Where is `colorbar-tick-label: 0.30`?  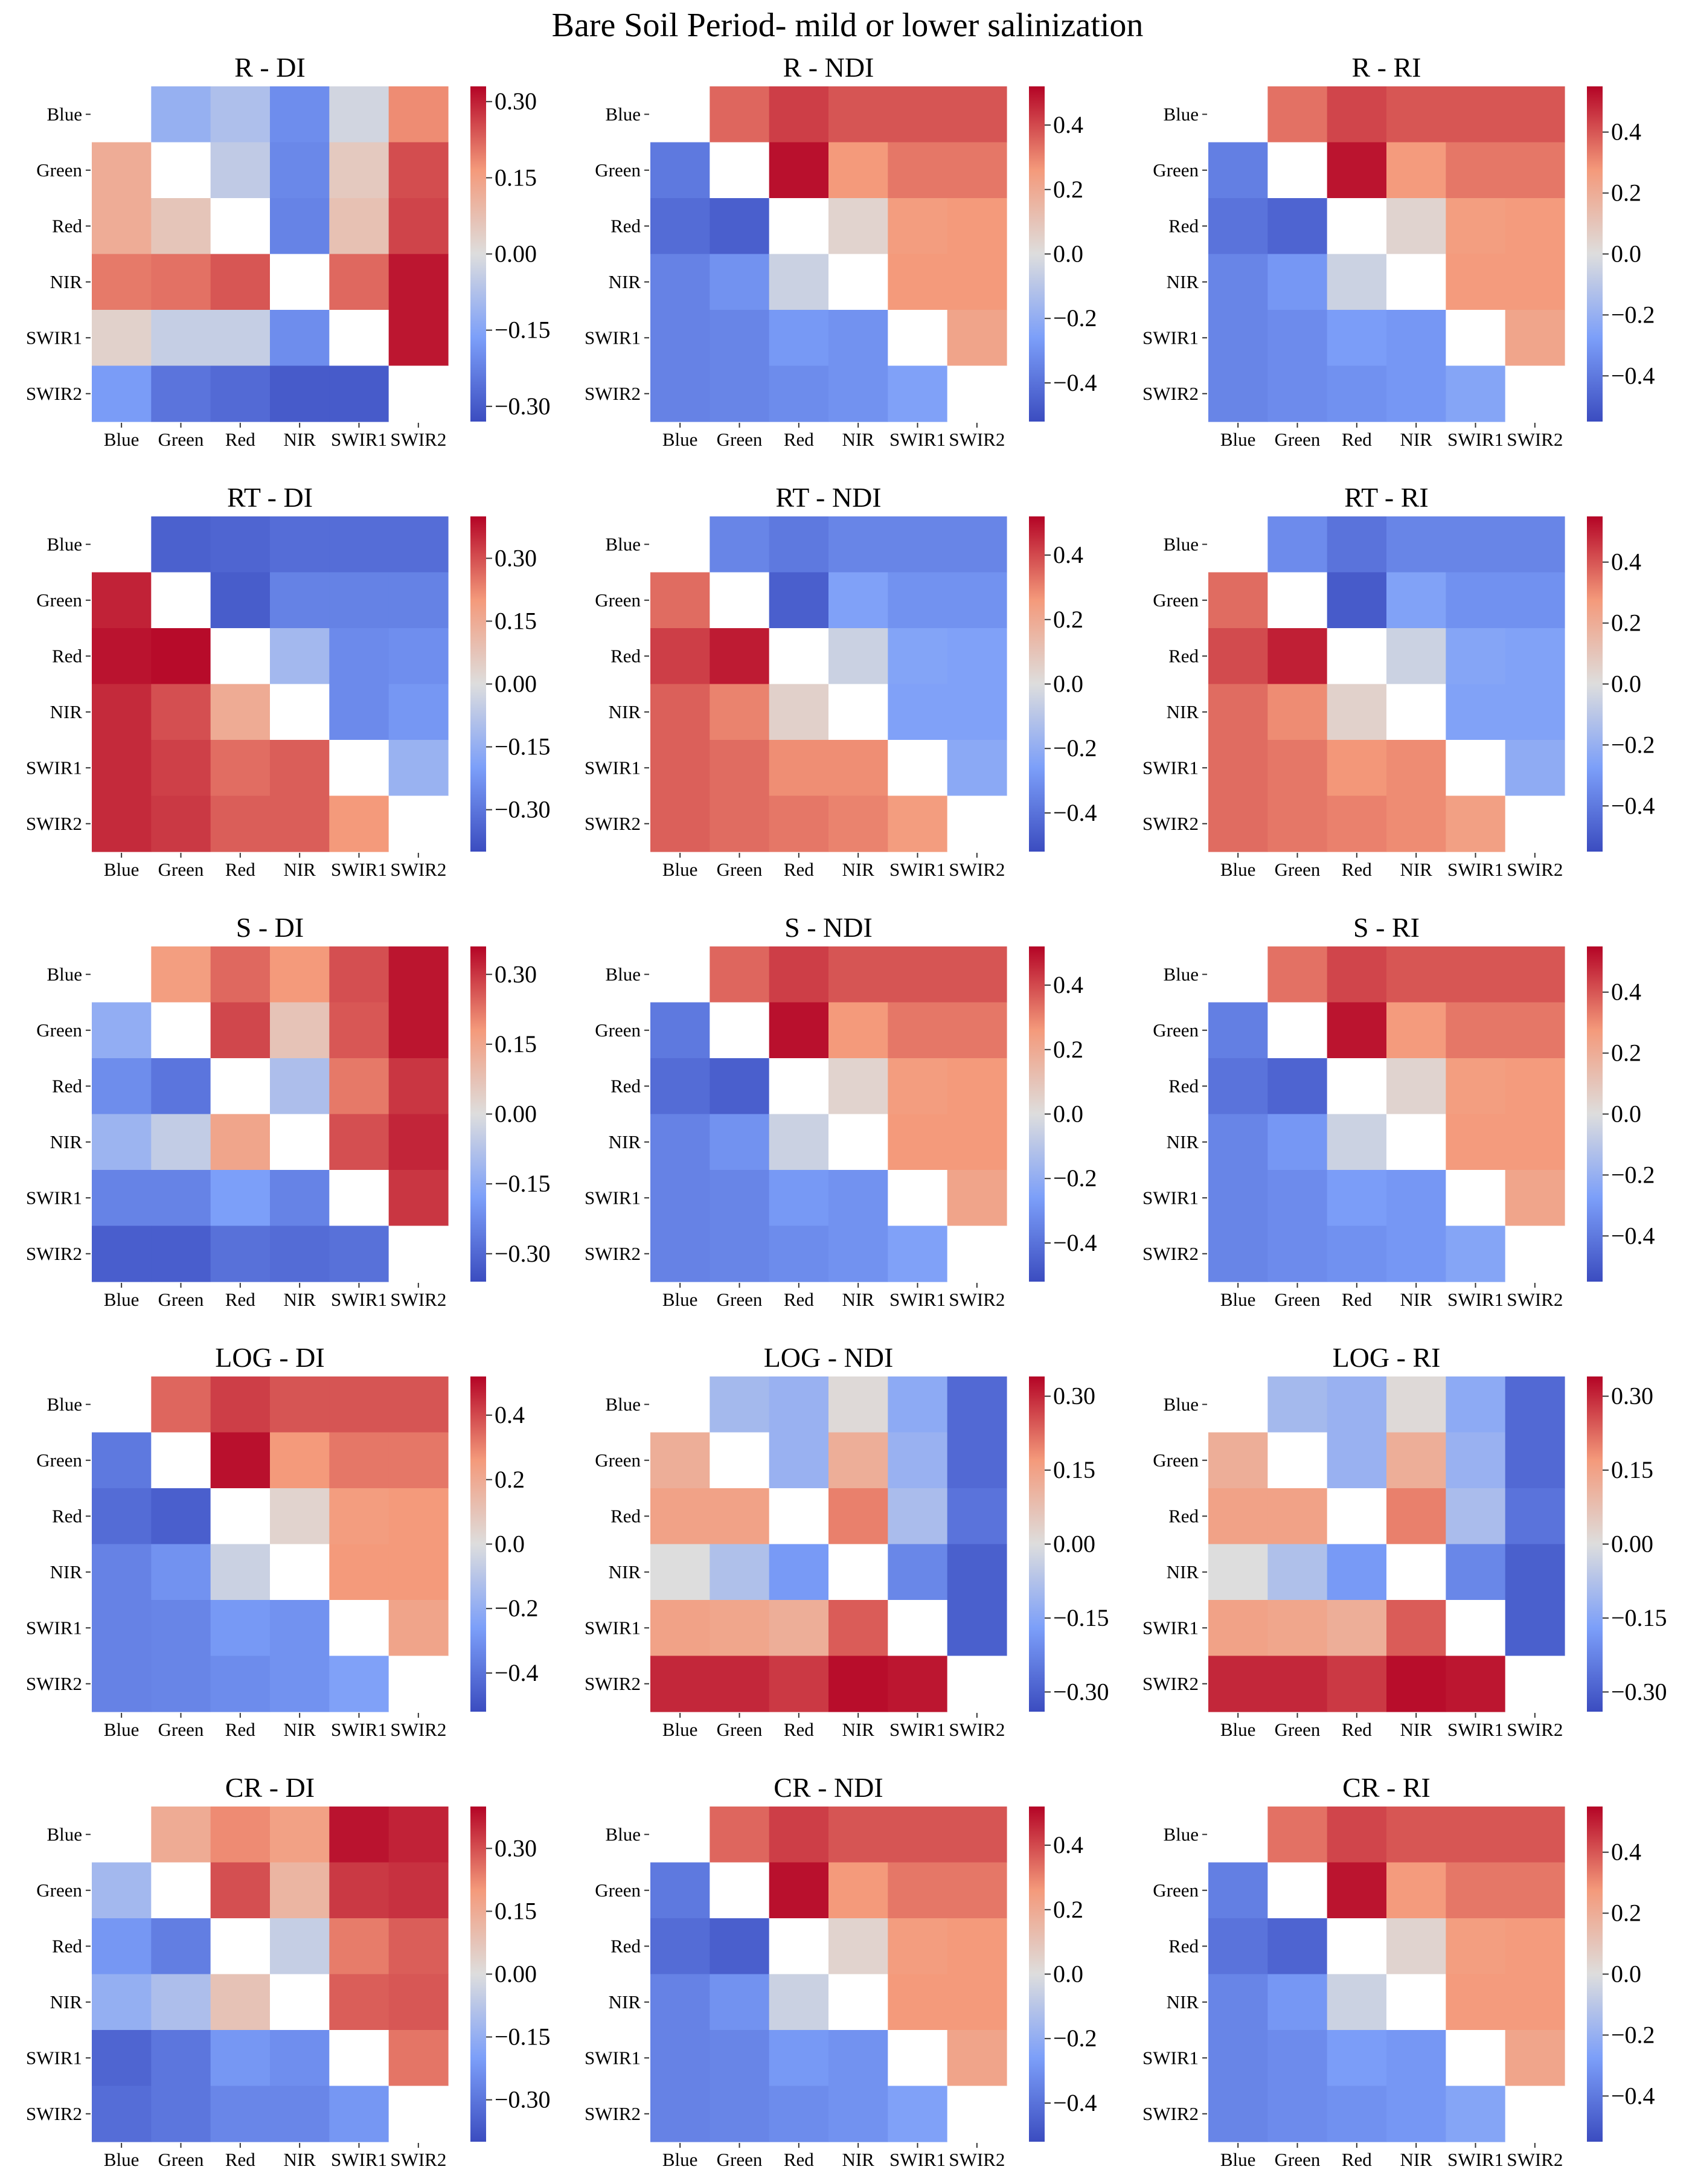
colorbar-tick-label: 0.30 is located at coordinates (1074, 1396).